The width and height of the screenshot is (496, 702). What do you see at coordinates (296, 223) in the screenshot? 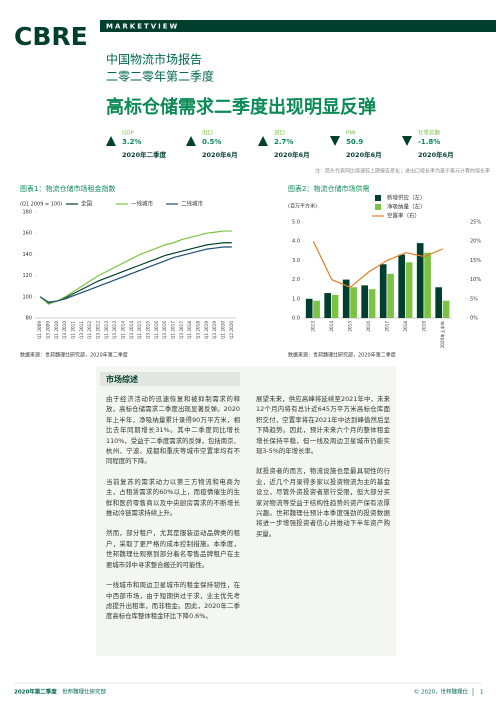
I see `y-tick-label: 5.0` at bounding box center [296, 223].